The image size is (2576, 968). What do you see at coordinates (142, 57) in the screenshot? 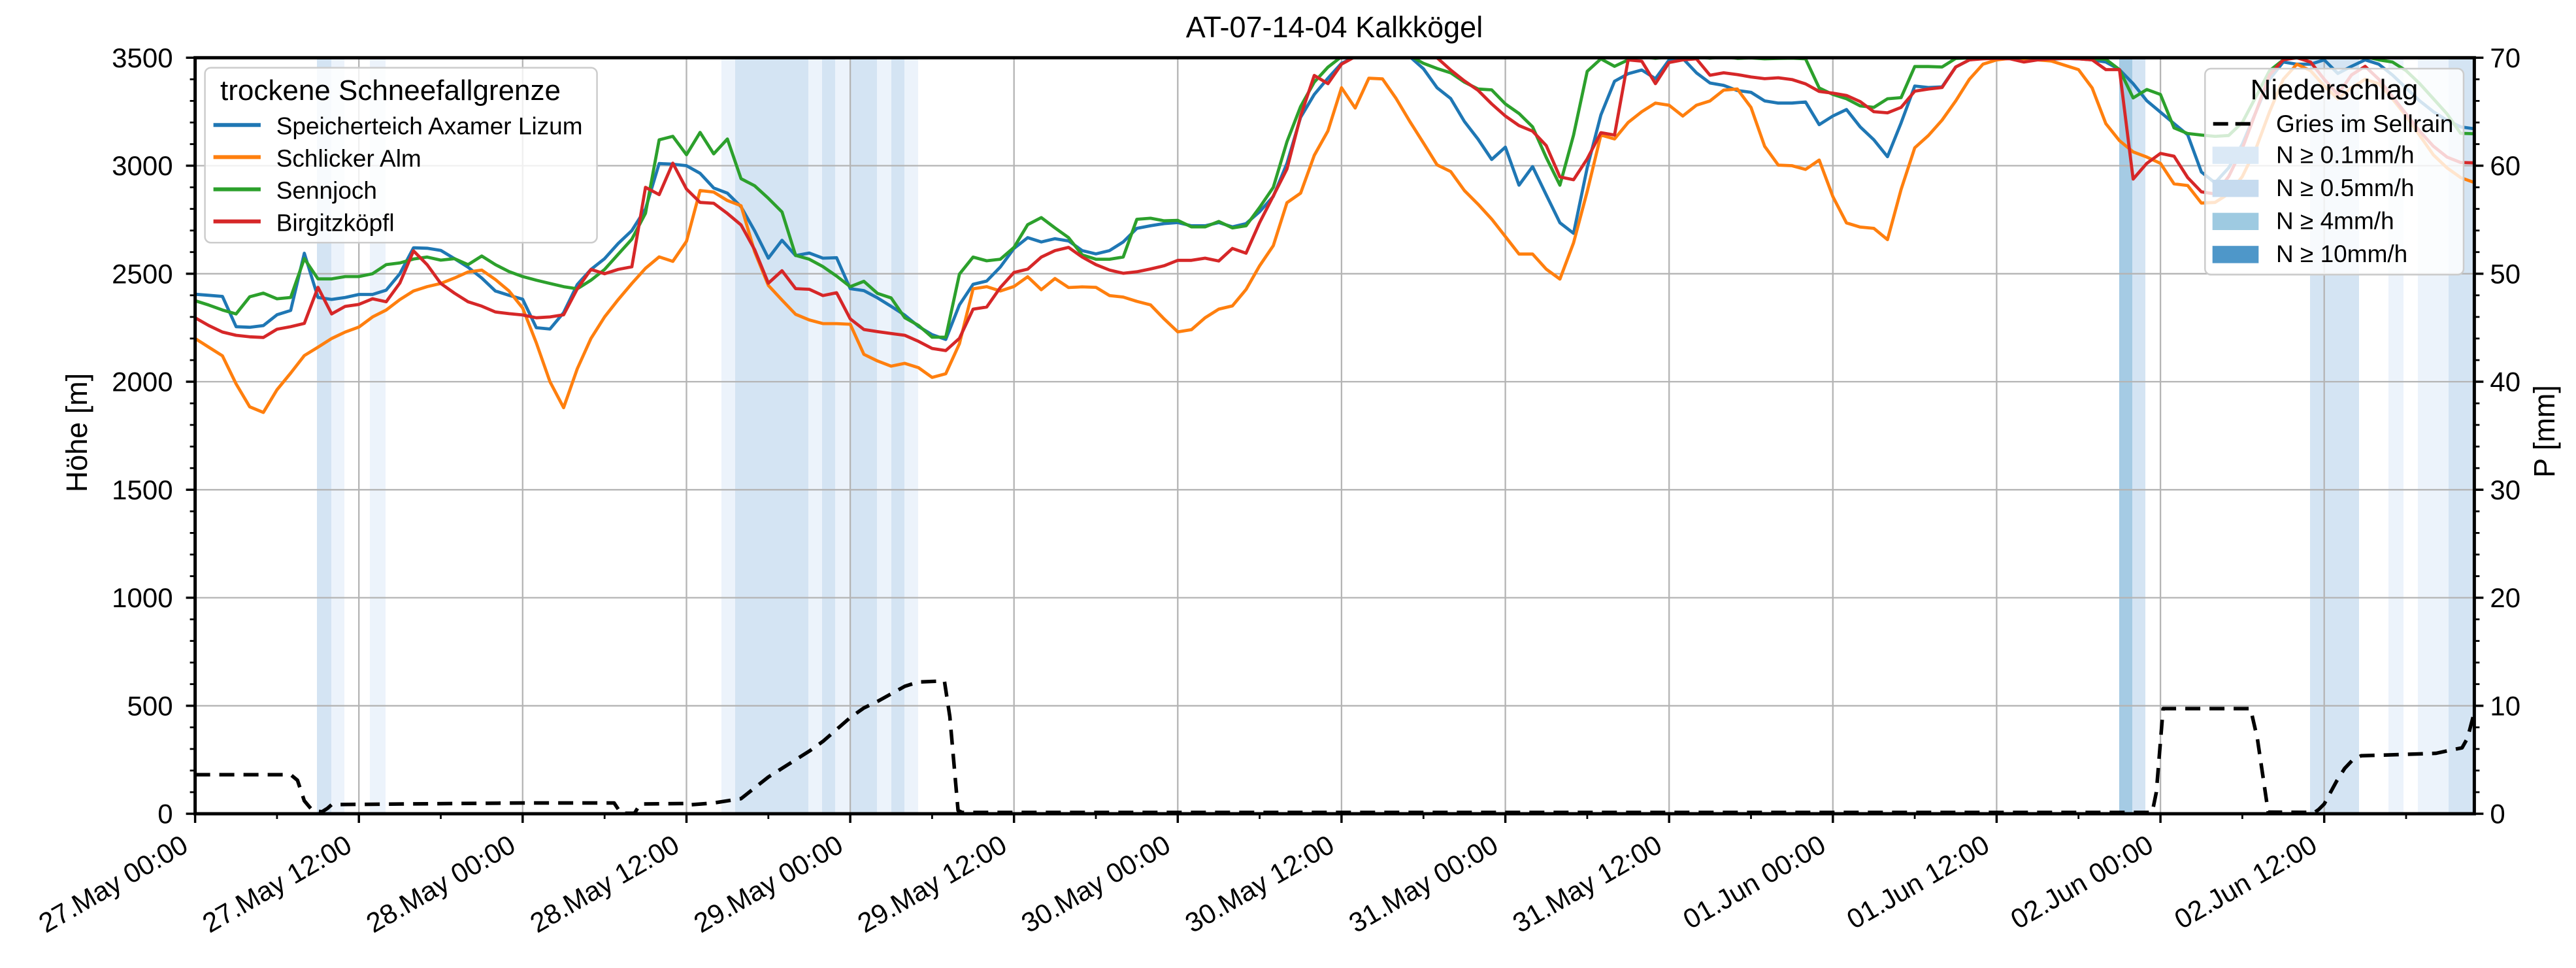
I see `svg-text: 3500` at bounding box center [142, 57].